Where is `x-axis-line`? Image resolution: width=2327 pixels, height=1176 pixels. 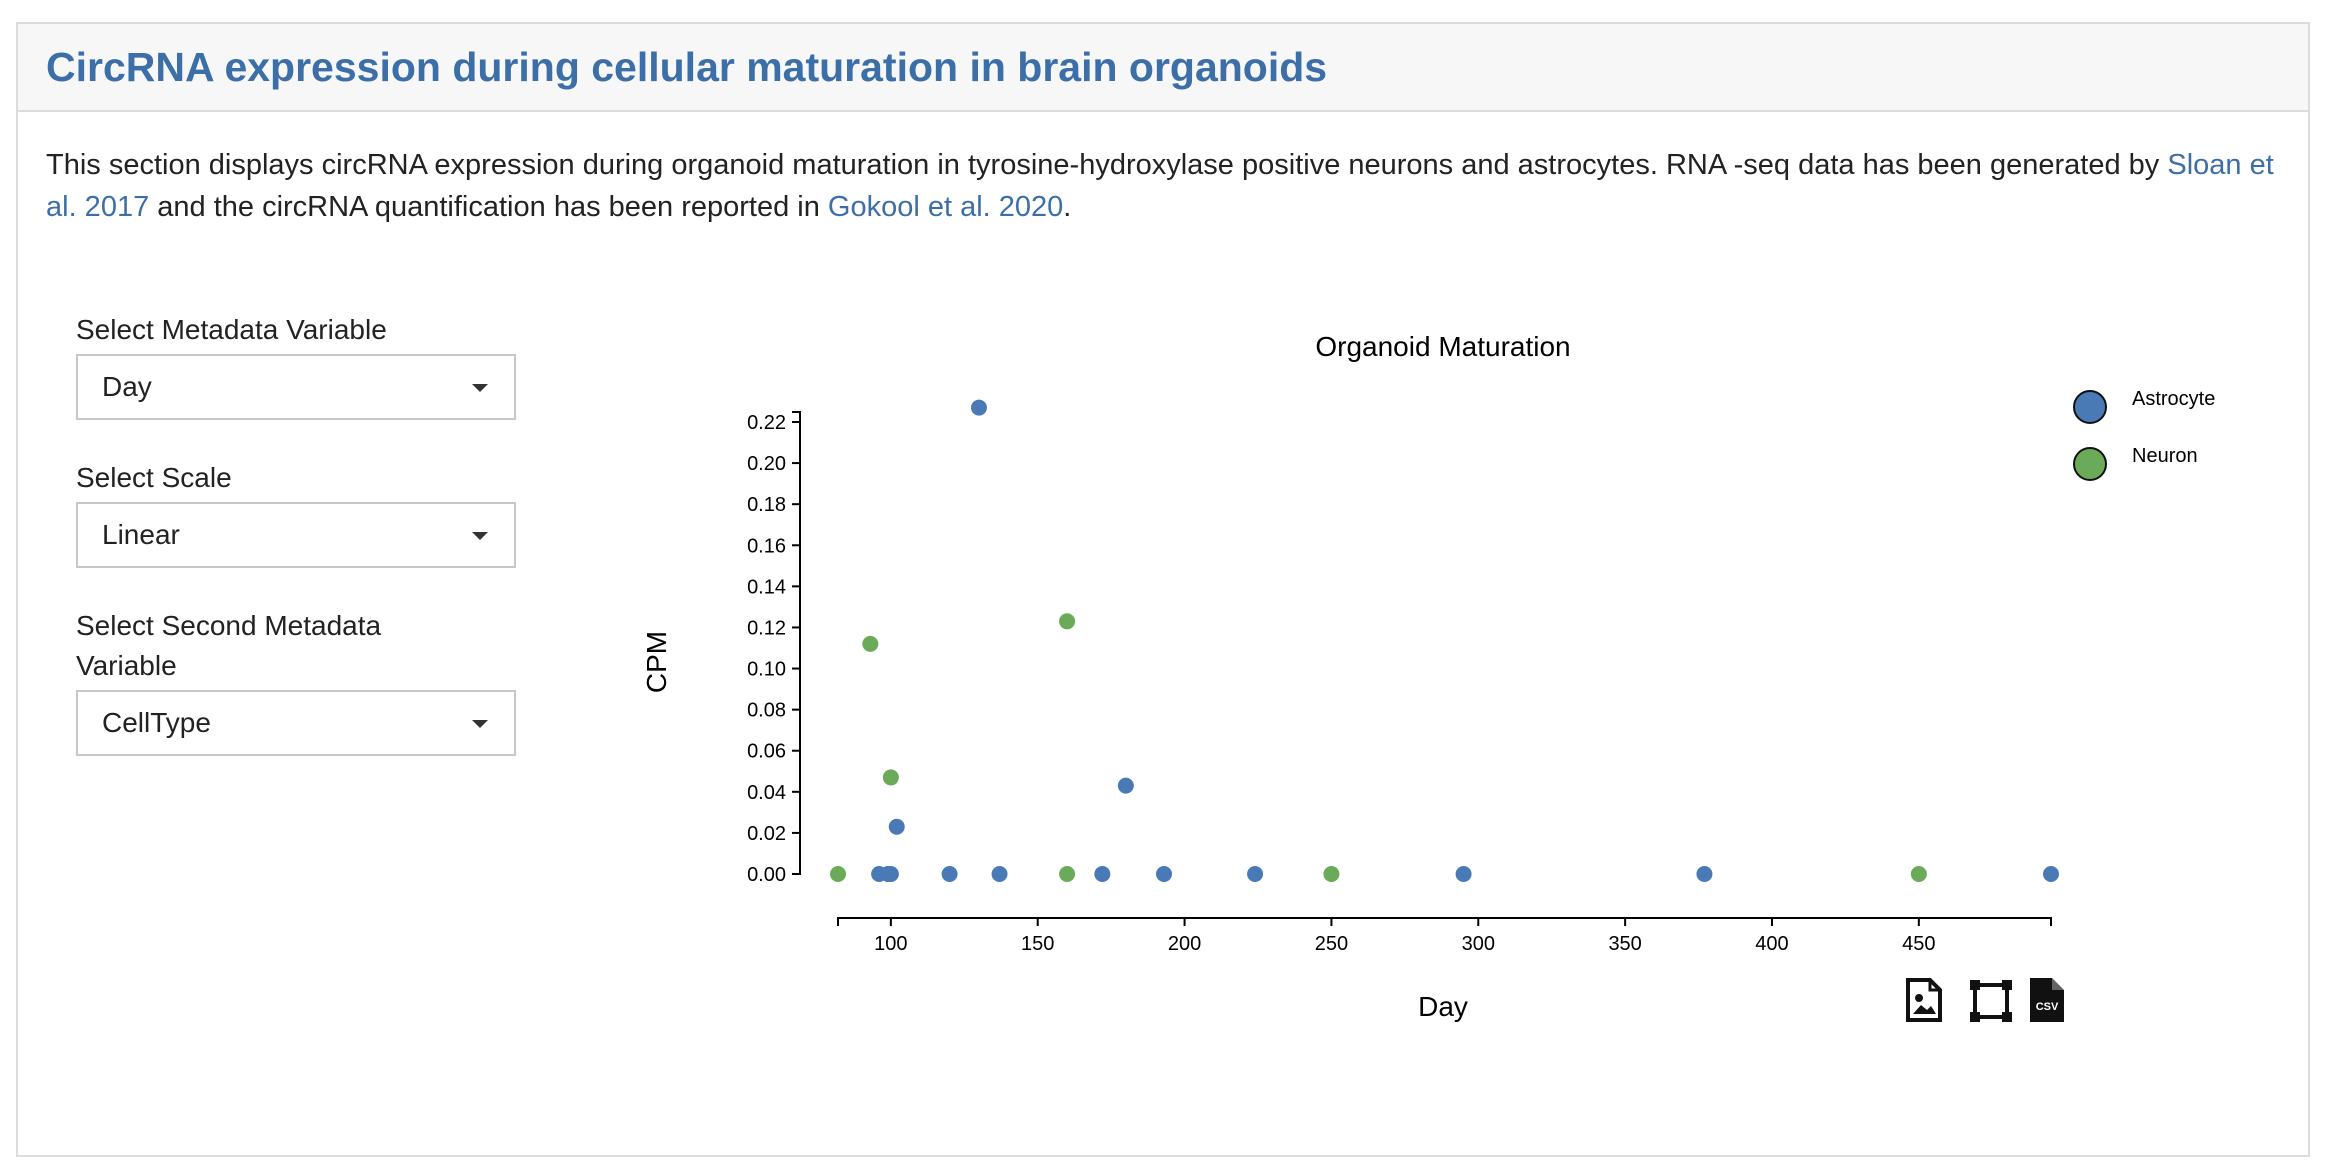 x-axis-line is located at coordinates (1444, 921).